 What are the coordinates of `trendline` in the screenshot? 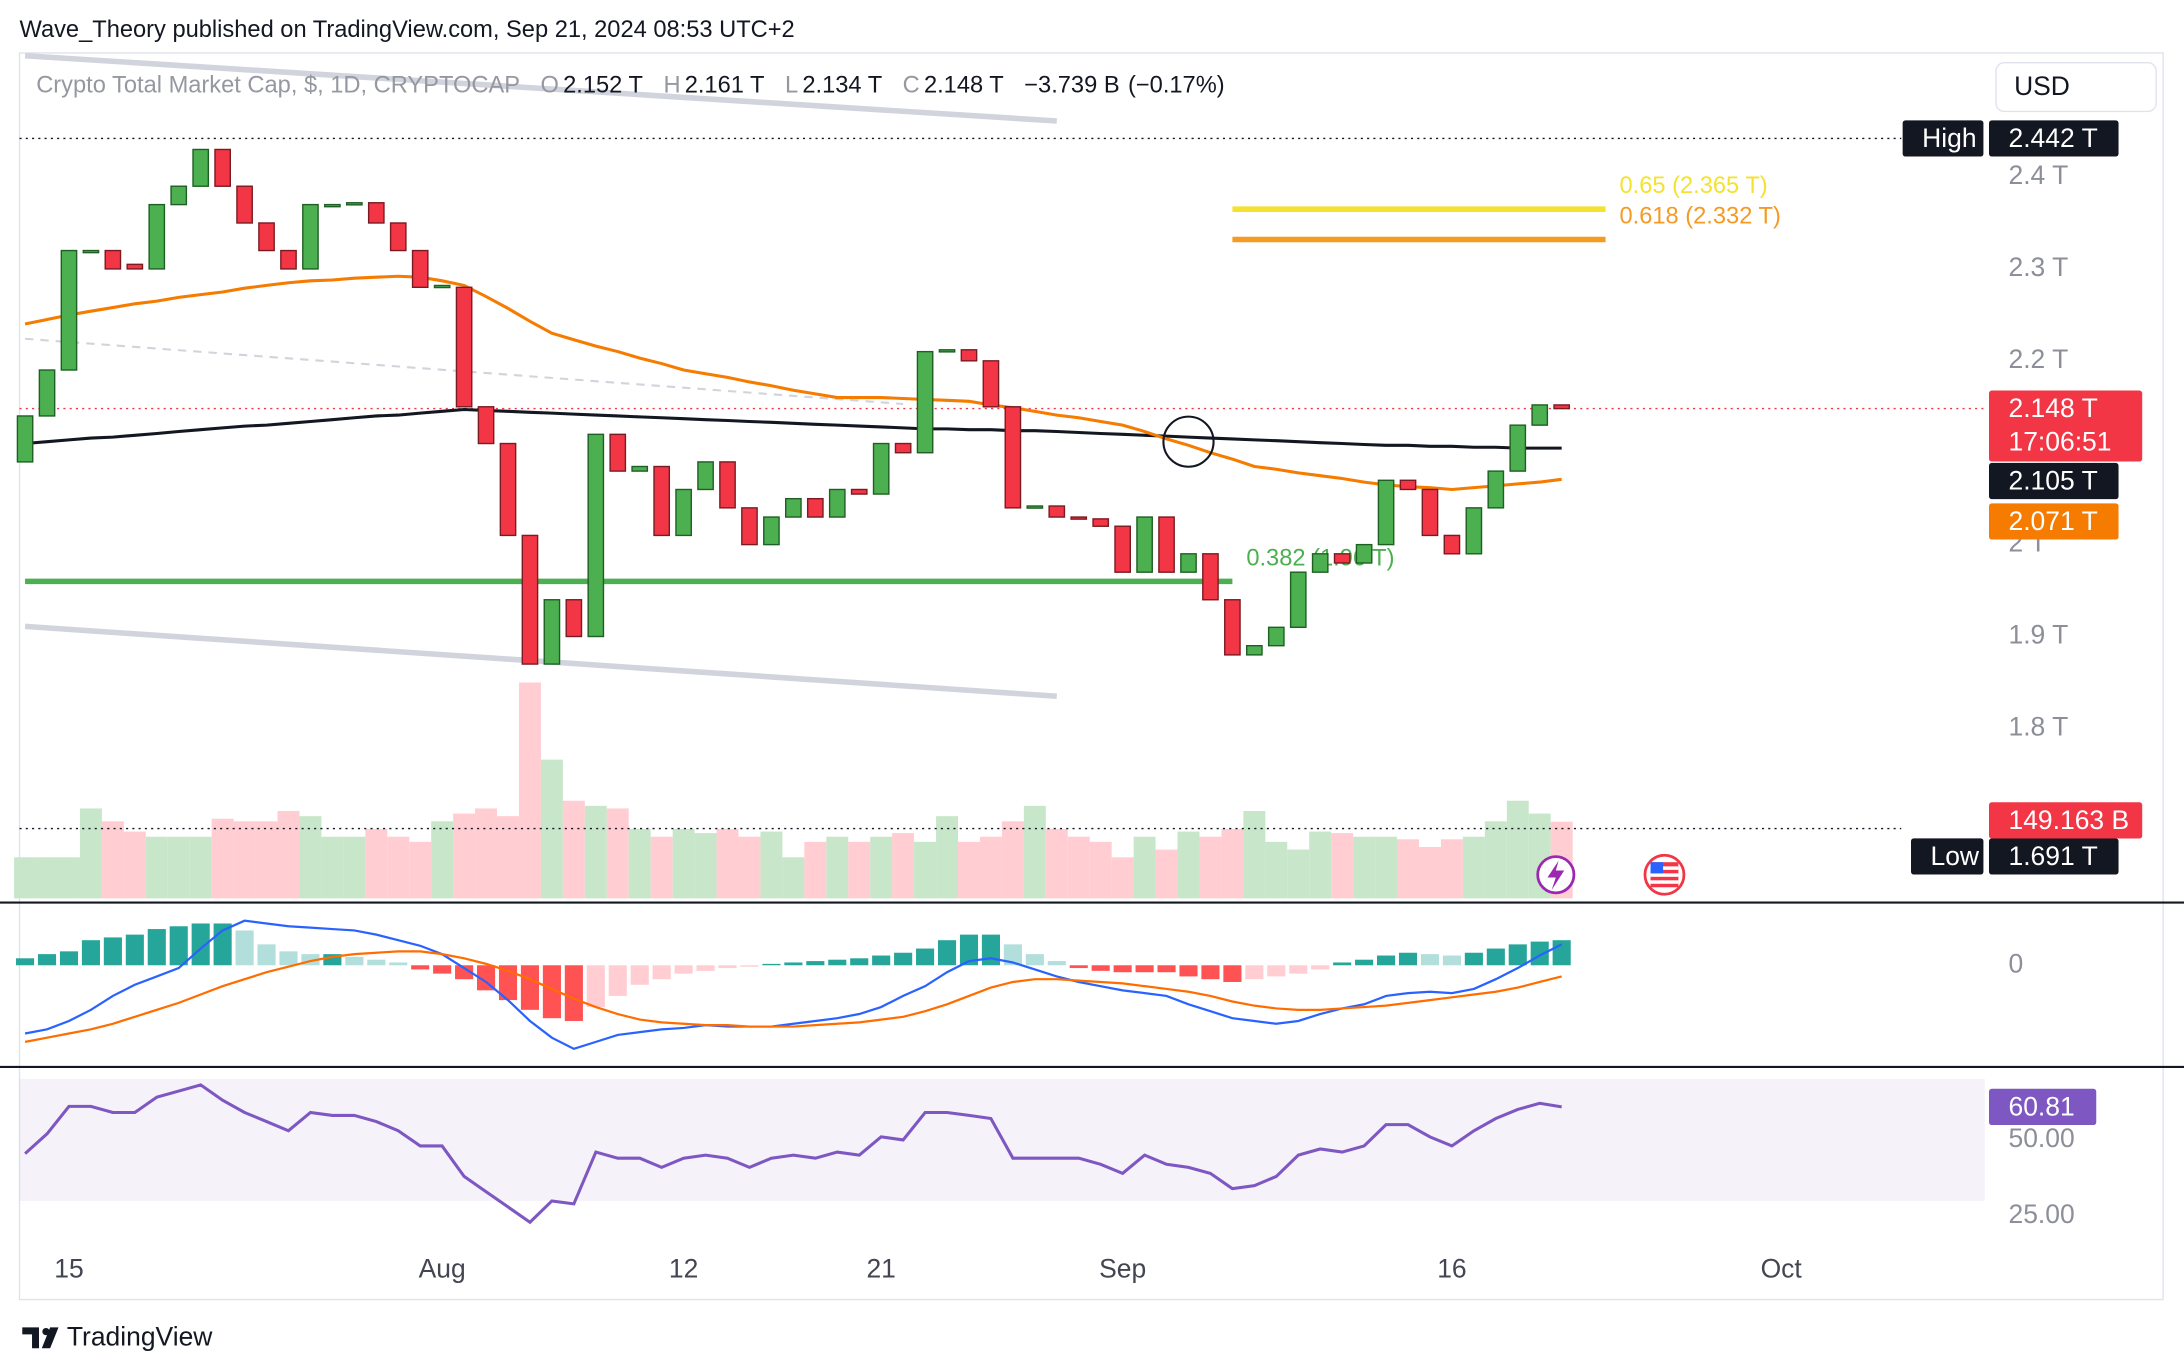 It's located at (540, 661).